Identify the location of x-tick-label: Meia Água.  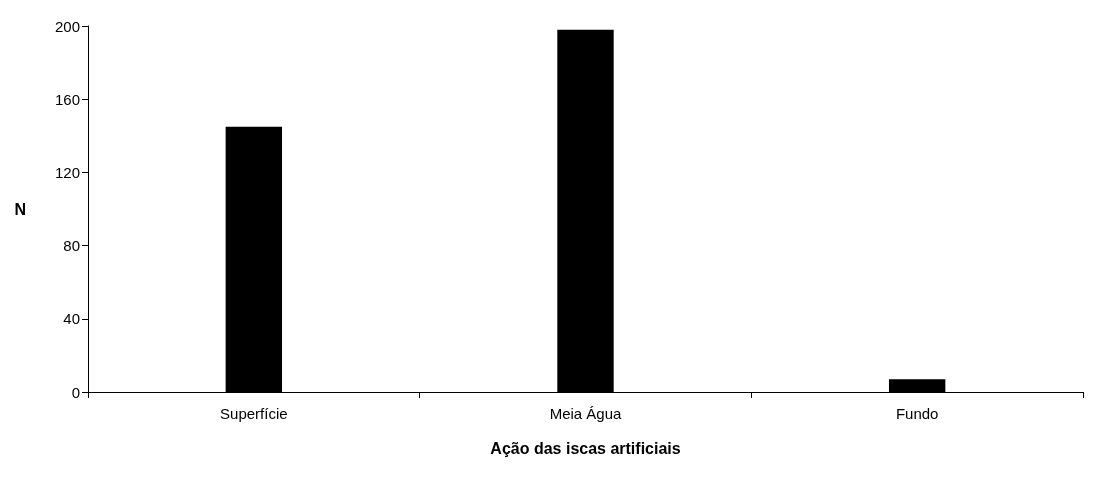
(586, 413).